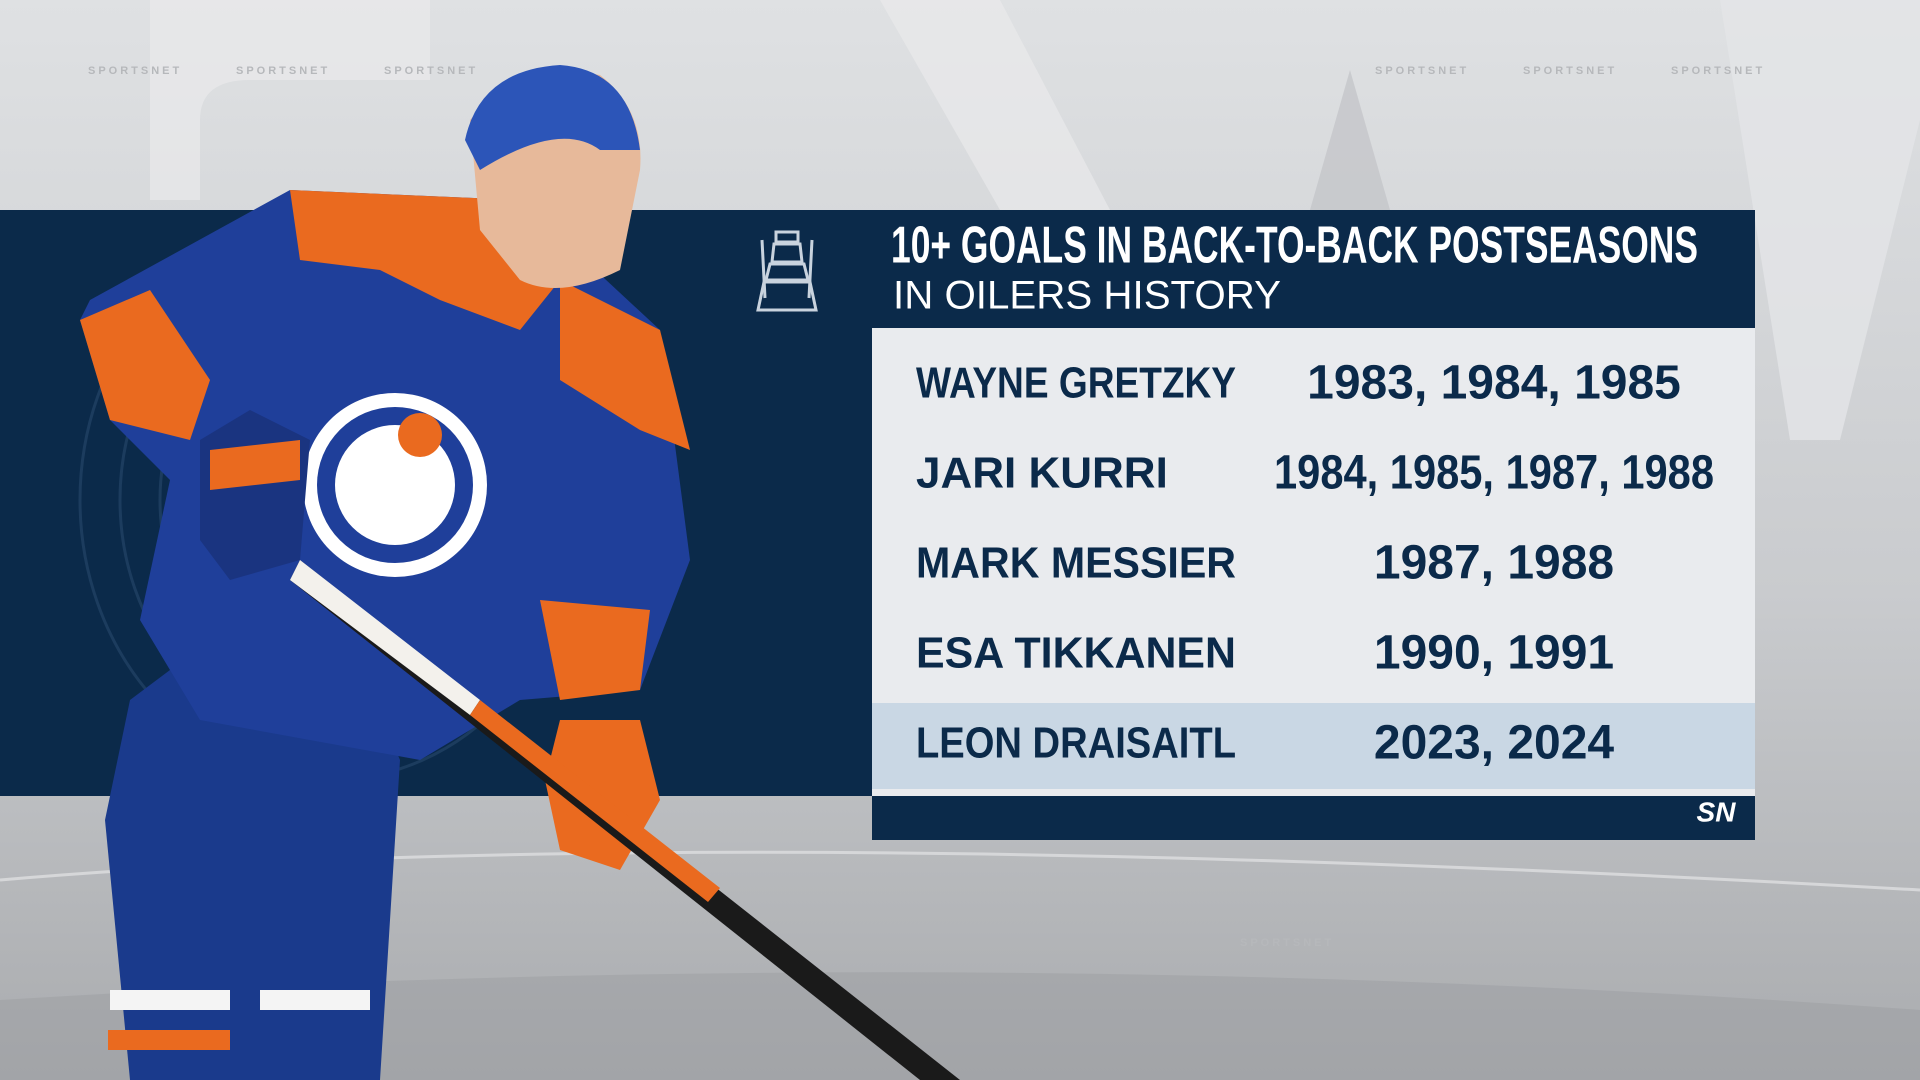 The width and height of the screenshot is (1920, 1080). What do you see at coordinates (1494, 653) in the screenshot?
I see `seasons: 1990, 1991` at bounding box center [1494, 653].